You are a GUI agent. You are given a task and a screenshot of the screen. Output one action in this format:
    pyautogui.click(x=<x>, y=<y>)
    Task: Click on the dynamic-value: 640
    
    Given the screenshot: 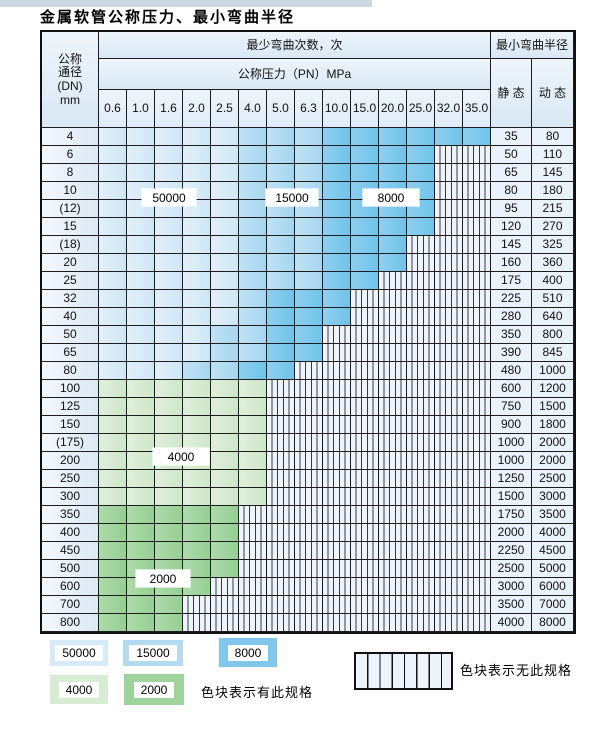 What is the action you would take?
    pyautogui.click(x=553, y=317)
    